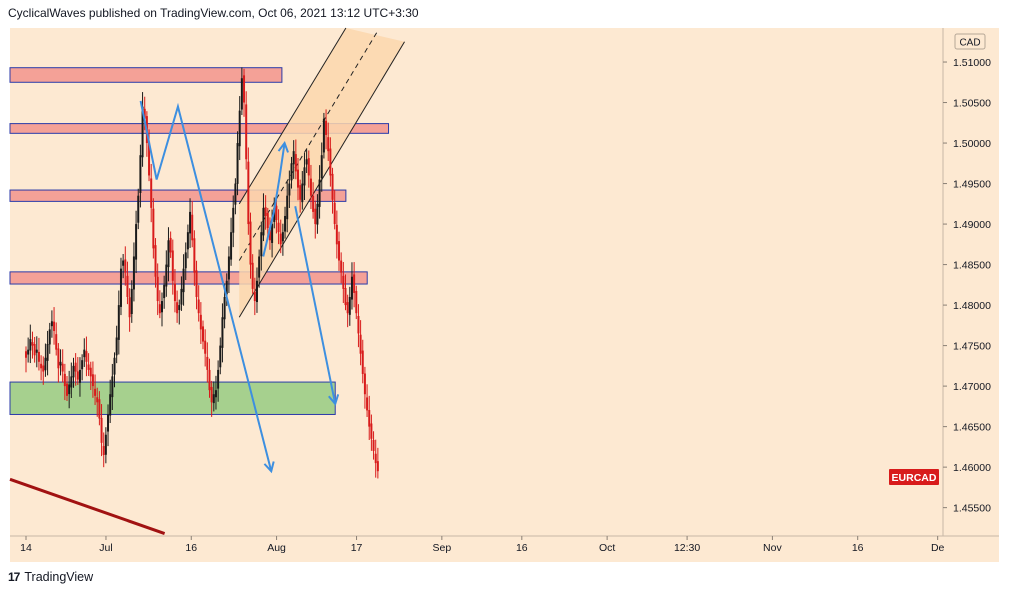 This screenshot has width=1009, height=603. Describe the element at coordinates (972, 306) in the screenshot. I see `y-tick-label: 1.48000` at that location.